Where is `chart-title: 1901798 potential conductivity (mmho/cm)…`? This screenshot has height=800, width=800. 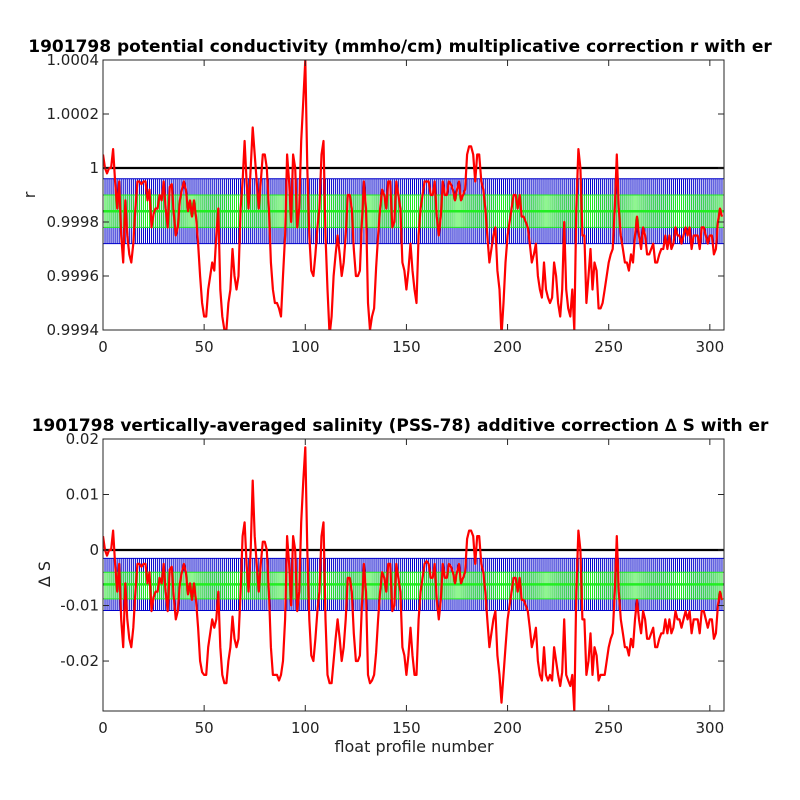 chart-title: 1901798 potential conductivity (mmho/cm)… is located at coordinates (400, 47).